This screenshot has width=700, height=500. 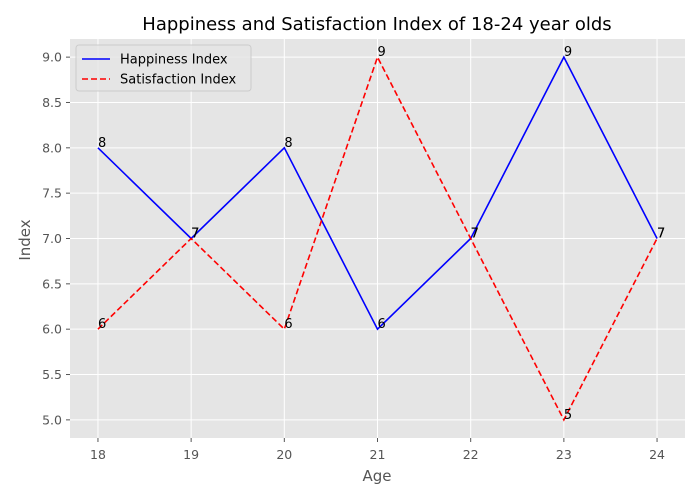 I want to click on chart-legend: Happiness Index Satisfaction Index, so click(x=163, y=68).